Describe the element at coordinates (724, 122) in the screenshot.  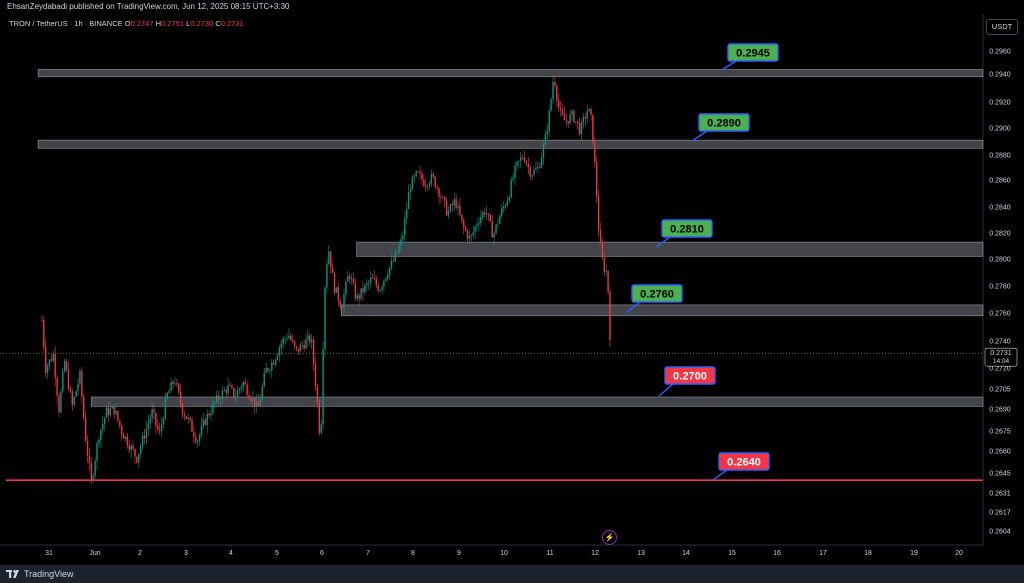
I see `zone-label-1-box` at that location.